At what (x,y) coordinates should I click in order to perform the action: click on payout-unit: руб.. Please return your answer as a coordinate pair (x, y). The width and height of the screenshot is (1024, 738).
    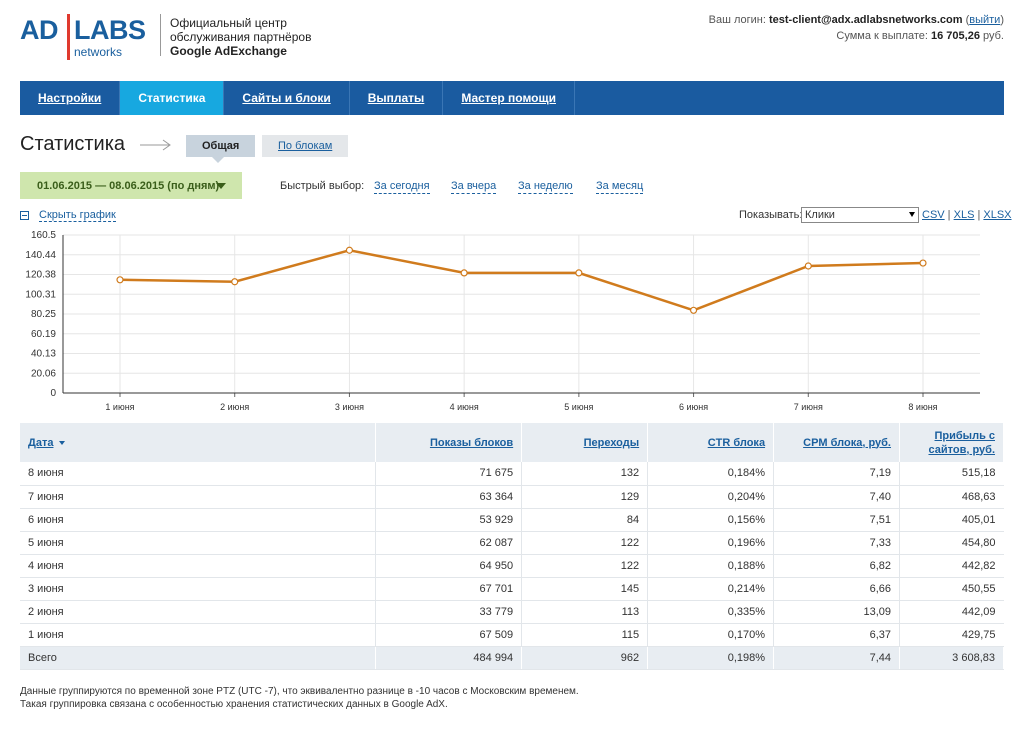
    Looking at the image, I should click on (993, 36).